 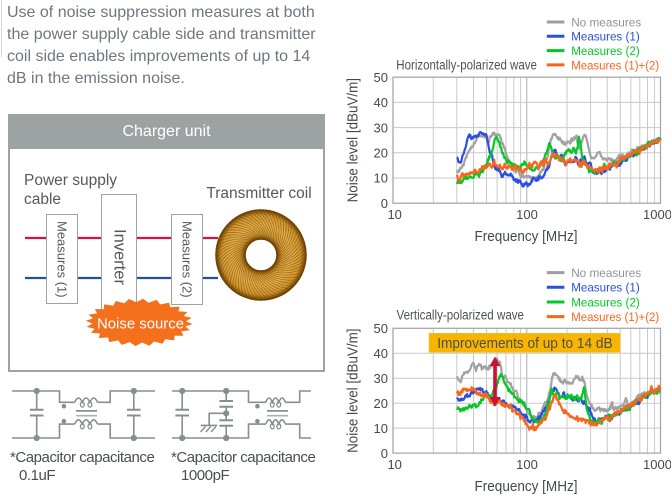 What do you see at coordinates (461, 315) in the screenshot?
I see `svg-text: Vertically-polarized wave` at bounding box center [461, 315].